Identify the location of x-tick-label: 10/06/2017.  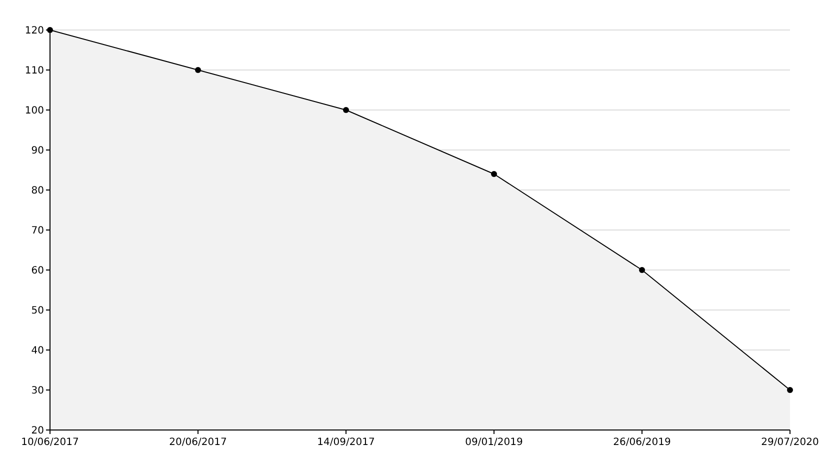
(50, 442).